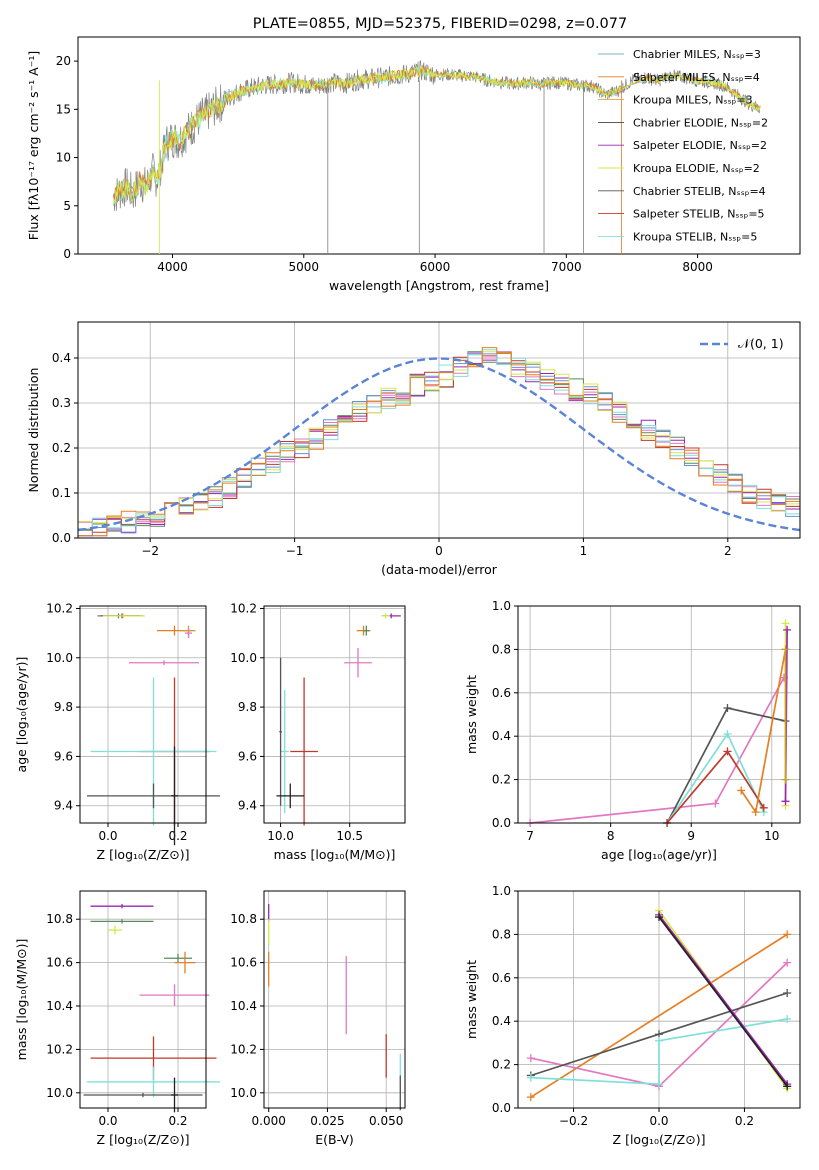  What do you see at coordinates (771, 836) in the screenshot?
I see `x-tick-label: 10` at bounding box center [771, 836].